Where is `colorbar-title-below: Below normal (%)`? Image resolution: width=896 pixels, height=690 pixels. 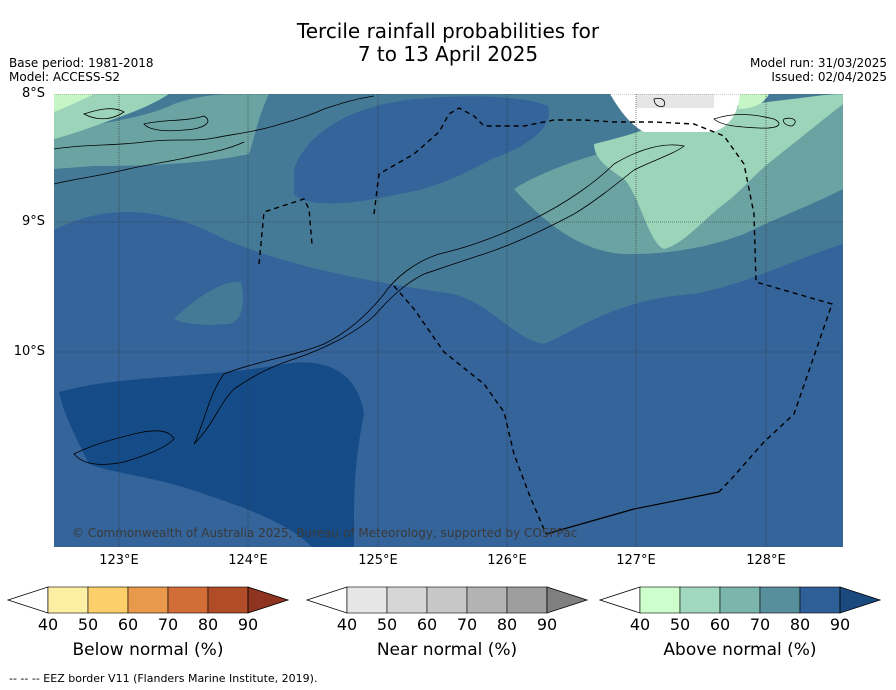 colorbar-title-below: Below normal (%) is located at coordinates (148, 650).